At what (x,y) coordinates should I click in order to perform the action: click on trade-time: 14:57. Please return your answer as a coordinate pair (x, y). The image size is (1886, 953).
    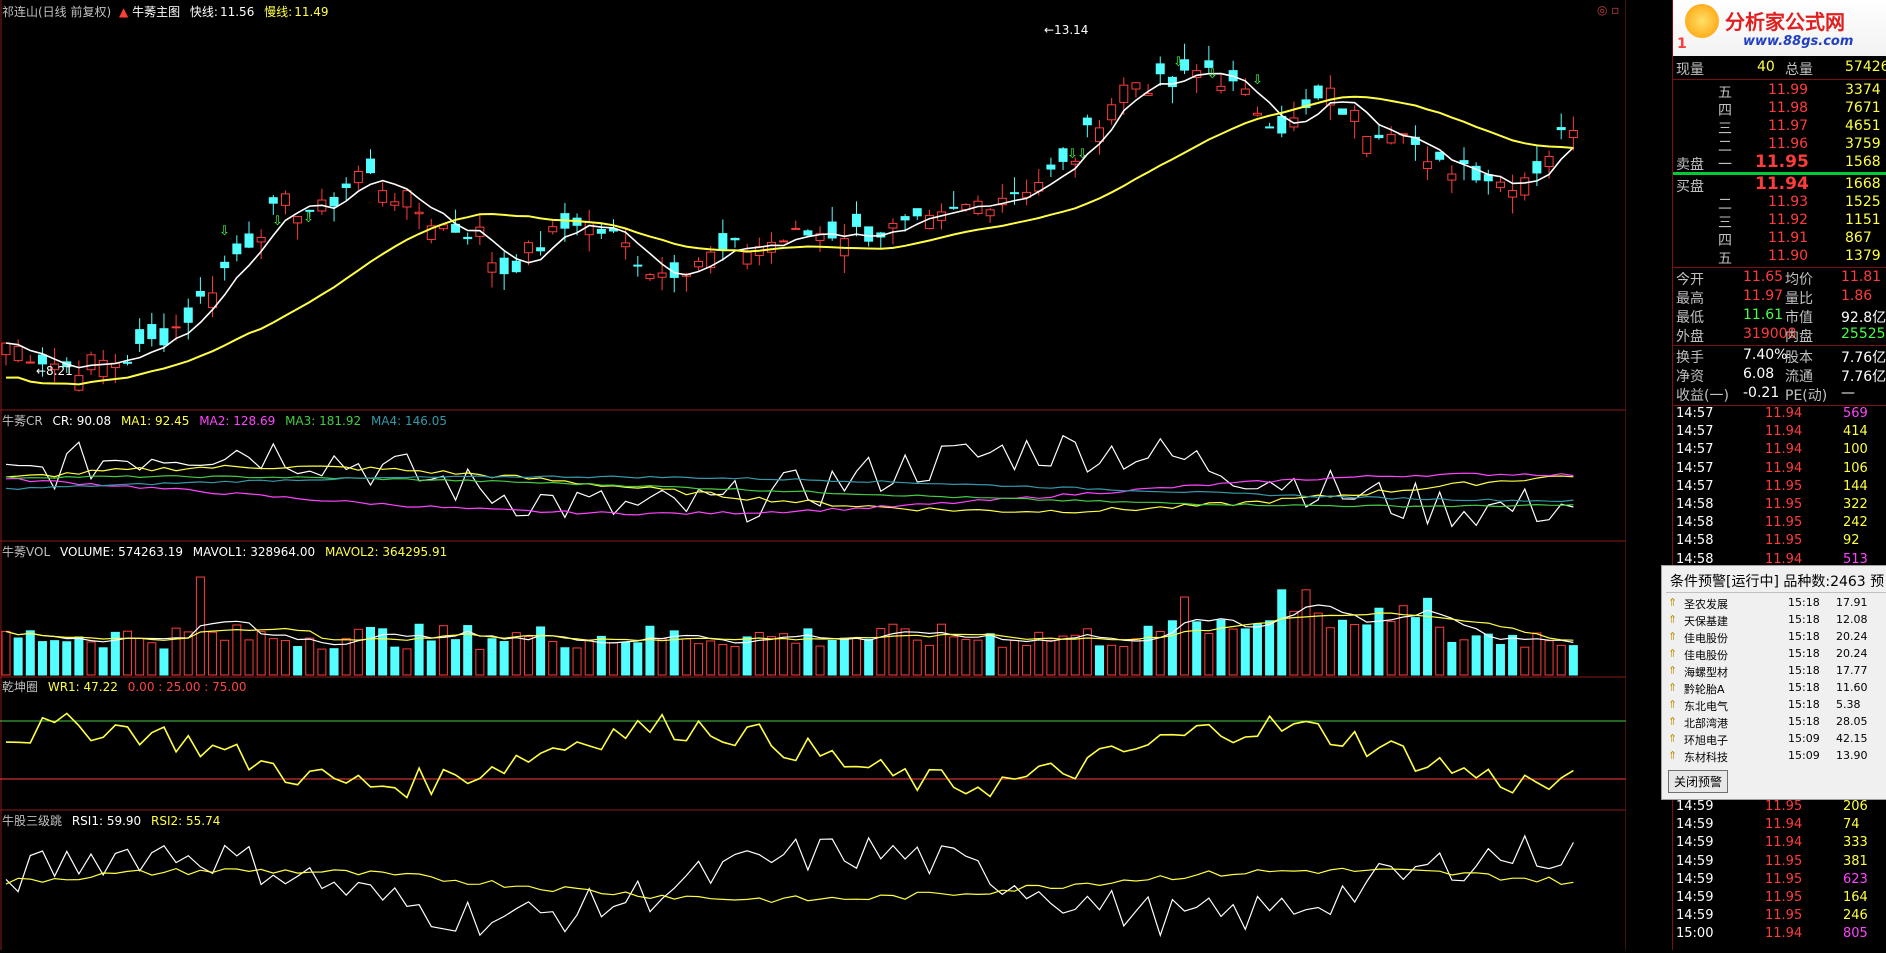
    Looking at the image, I should click on (1695, 432).